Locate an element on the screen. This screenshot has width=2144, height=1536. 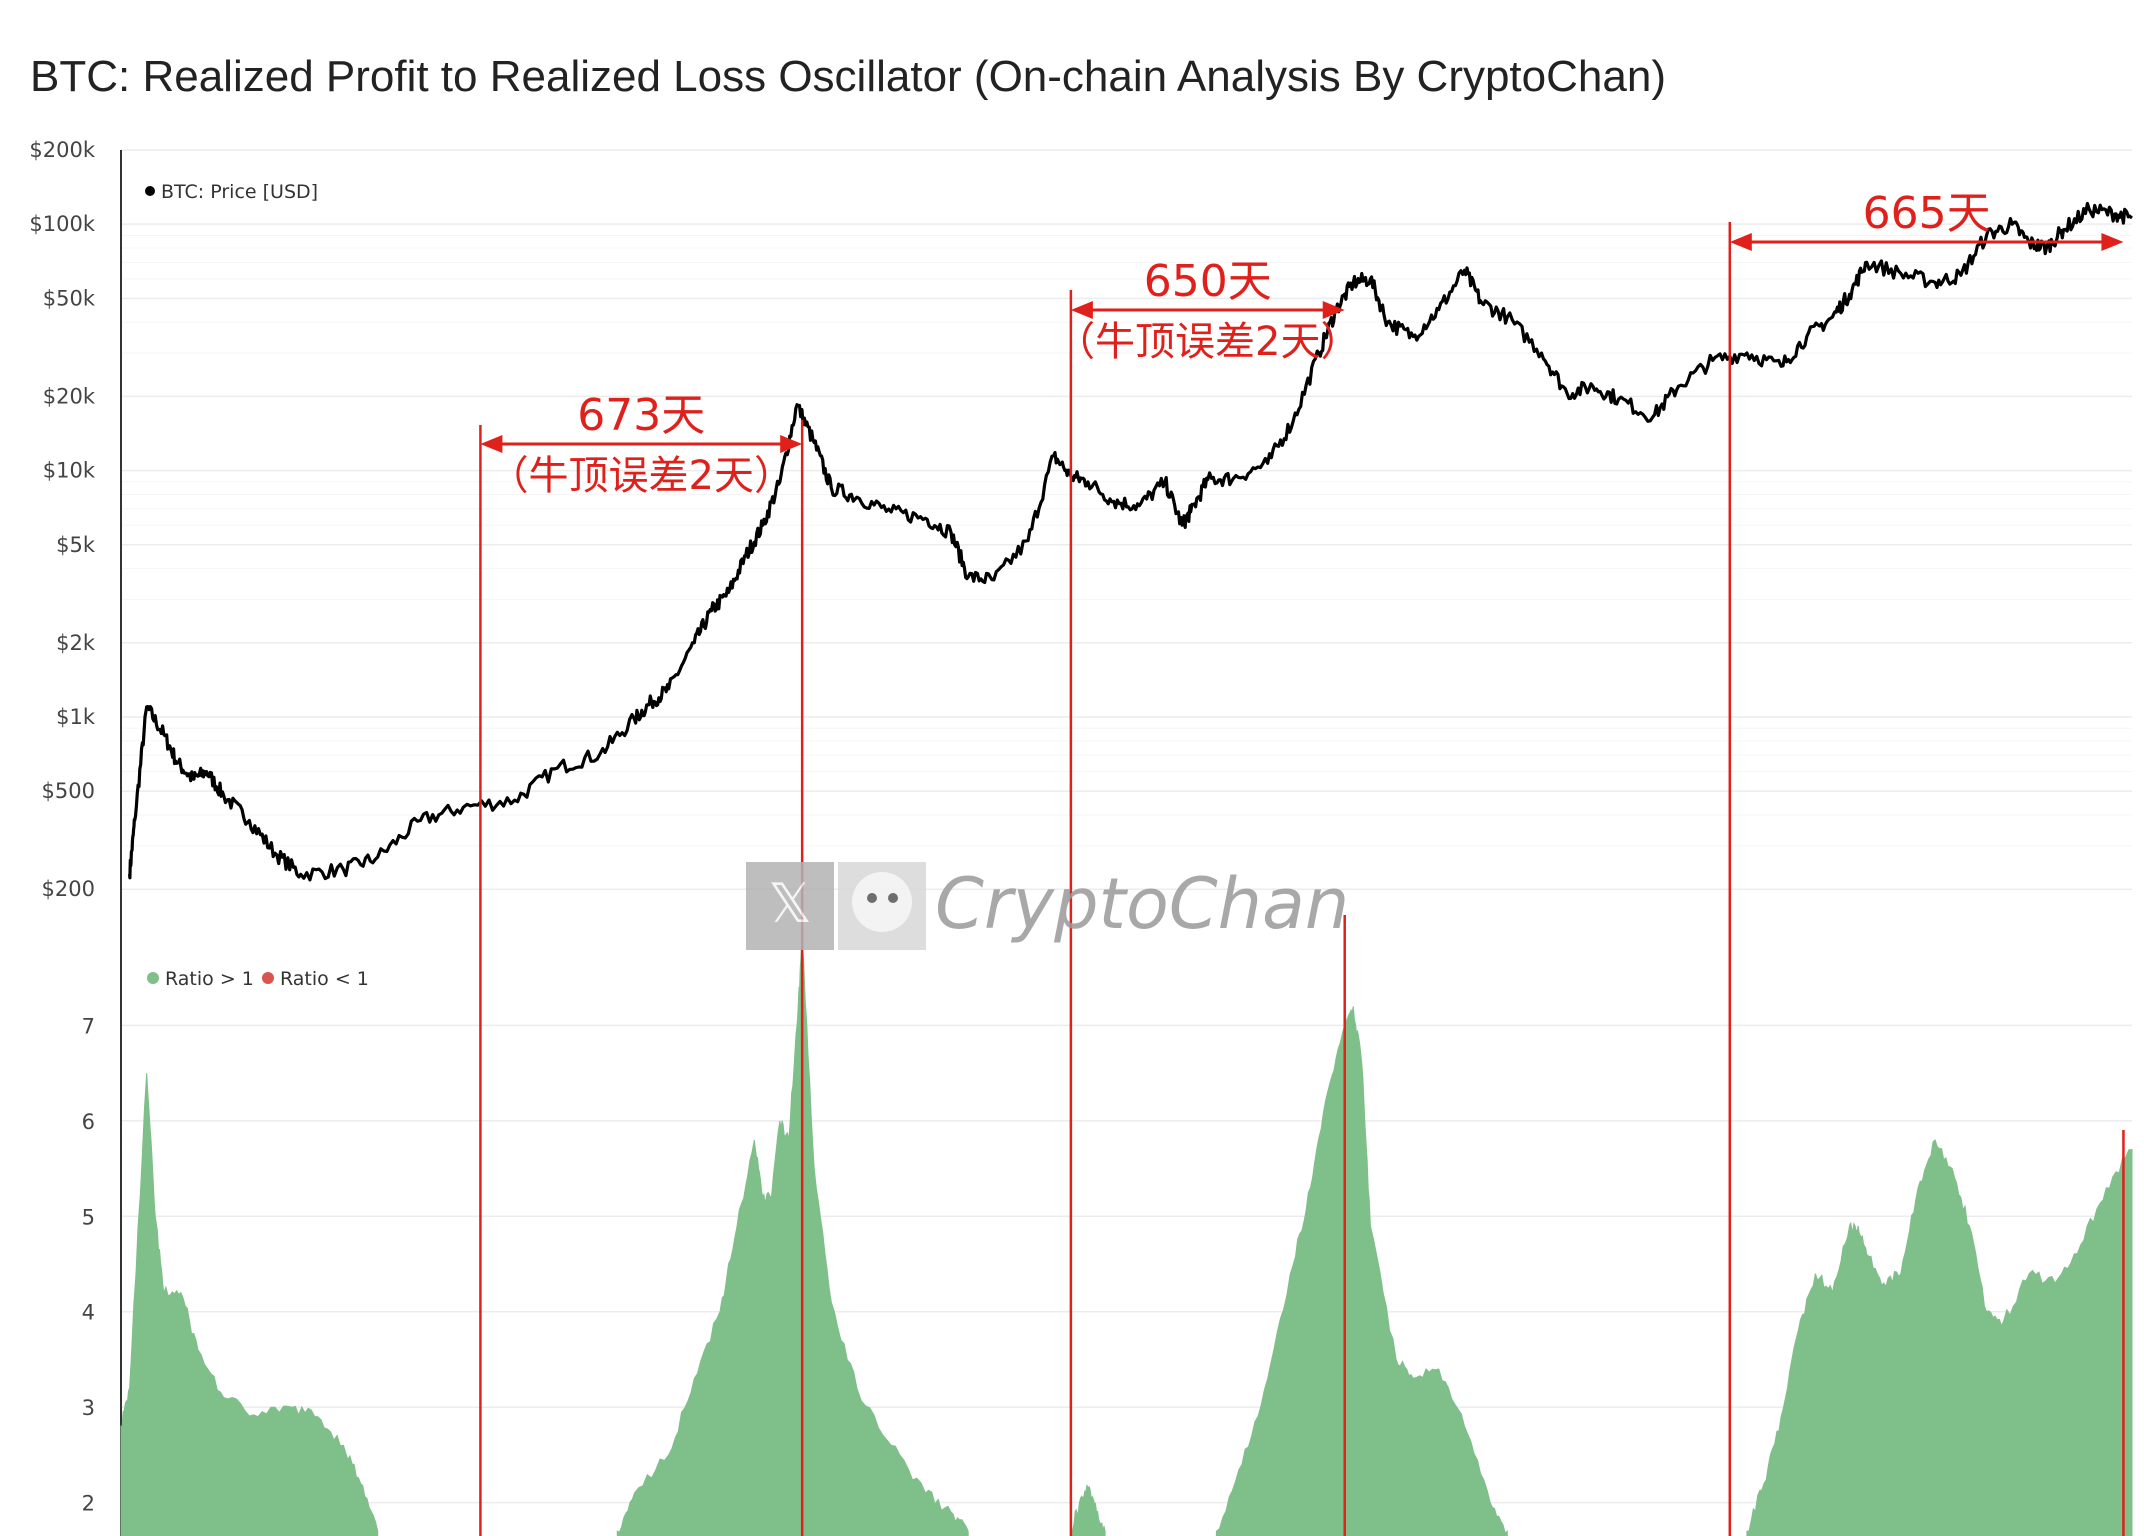
price-tick-label: $500 is located at coordinates (68, 791).